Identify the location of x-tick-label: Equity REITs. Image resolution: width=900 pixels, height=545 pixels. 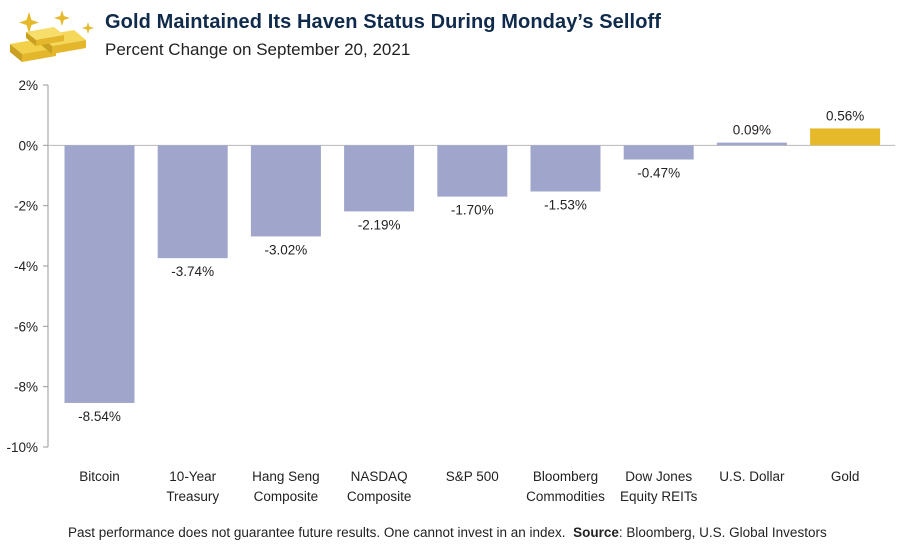
(659, 496).